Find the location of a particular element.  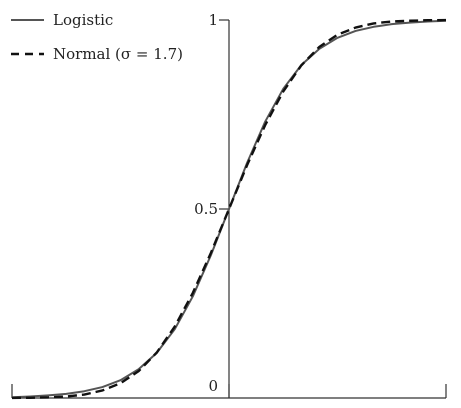

legend-label-1: Normal (σ = 1.7) is located at coordinates (118, 54).